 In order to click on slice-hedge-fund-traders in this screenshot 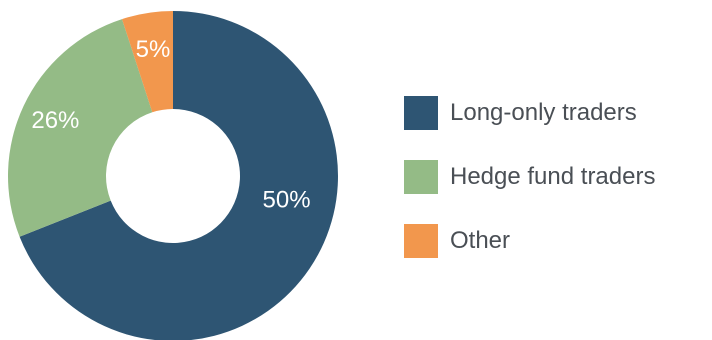, I will do `click(80, 128)`.